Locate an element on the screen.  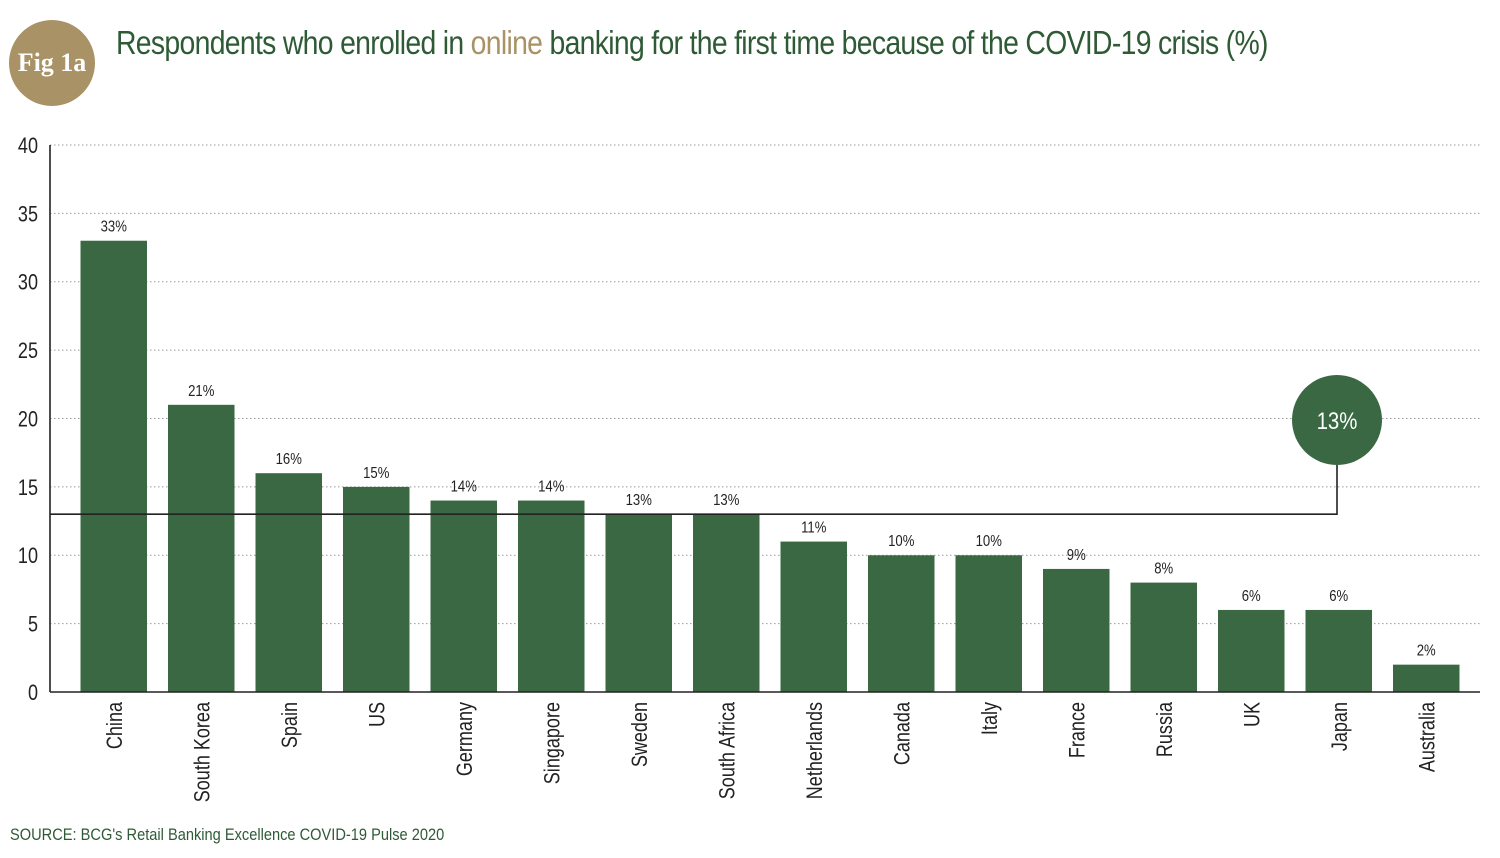
bar-germany is located at coordinates (463, 596).